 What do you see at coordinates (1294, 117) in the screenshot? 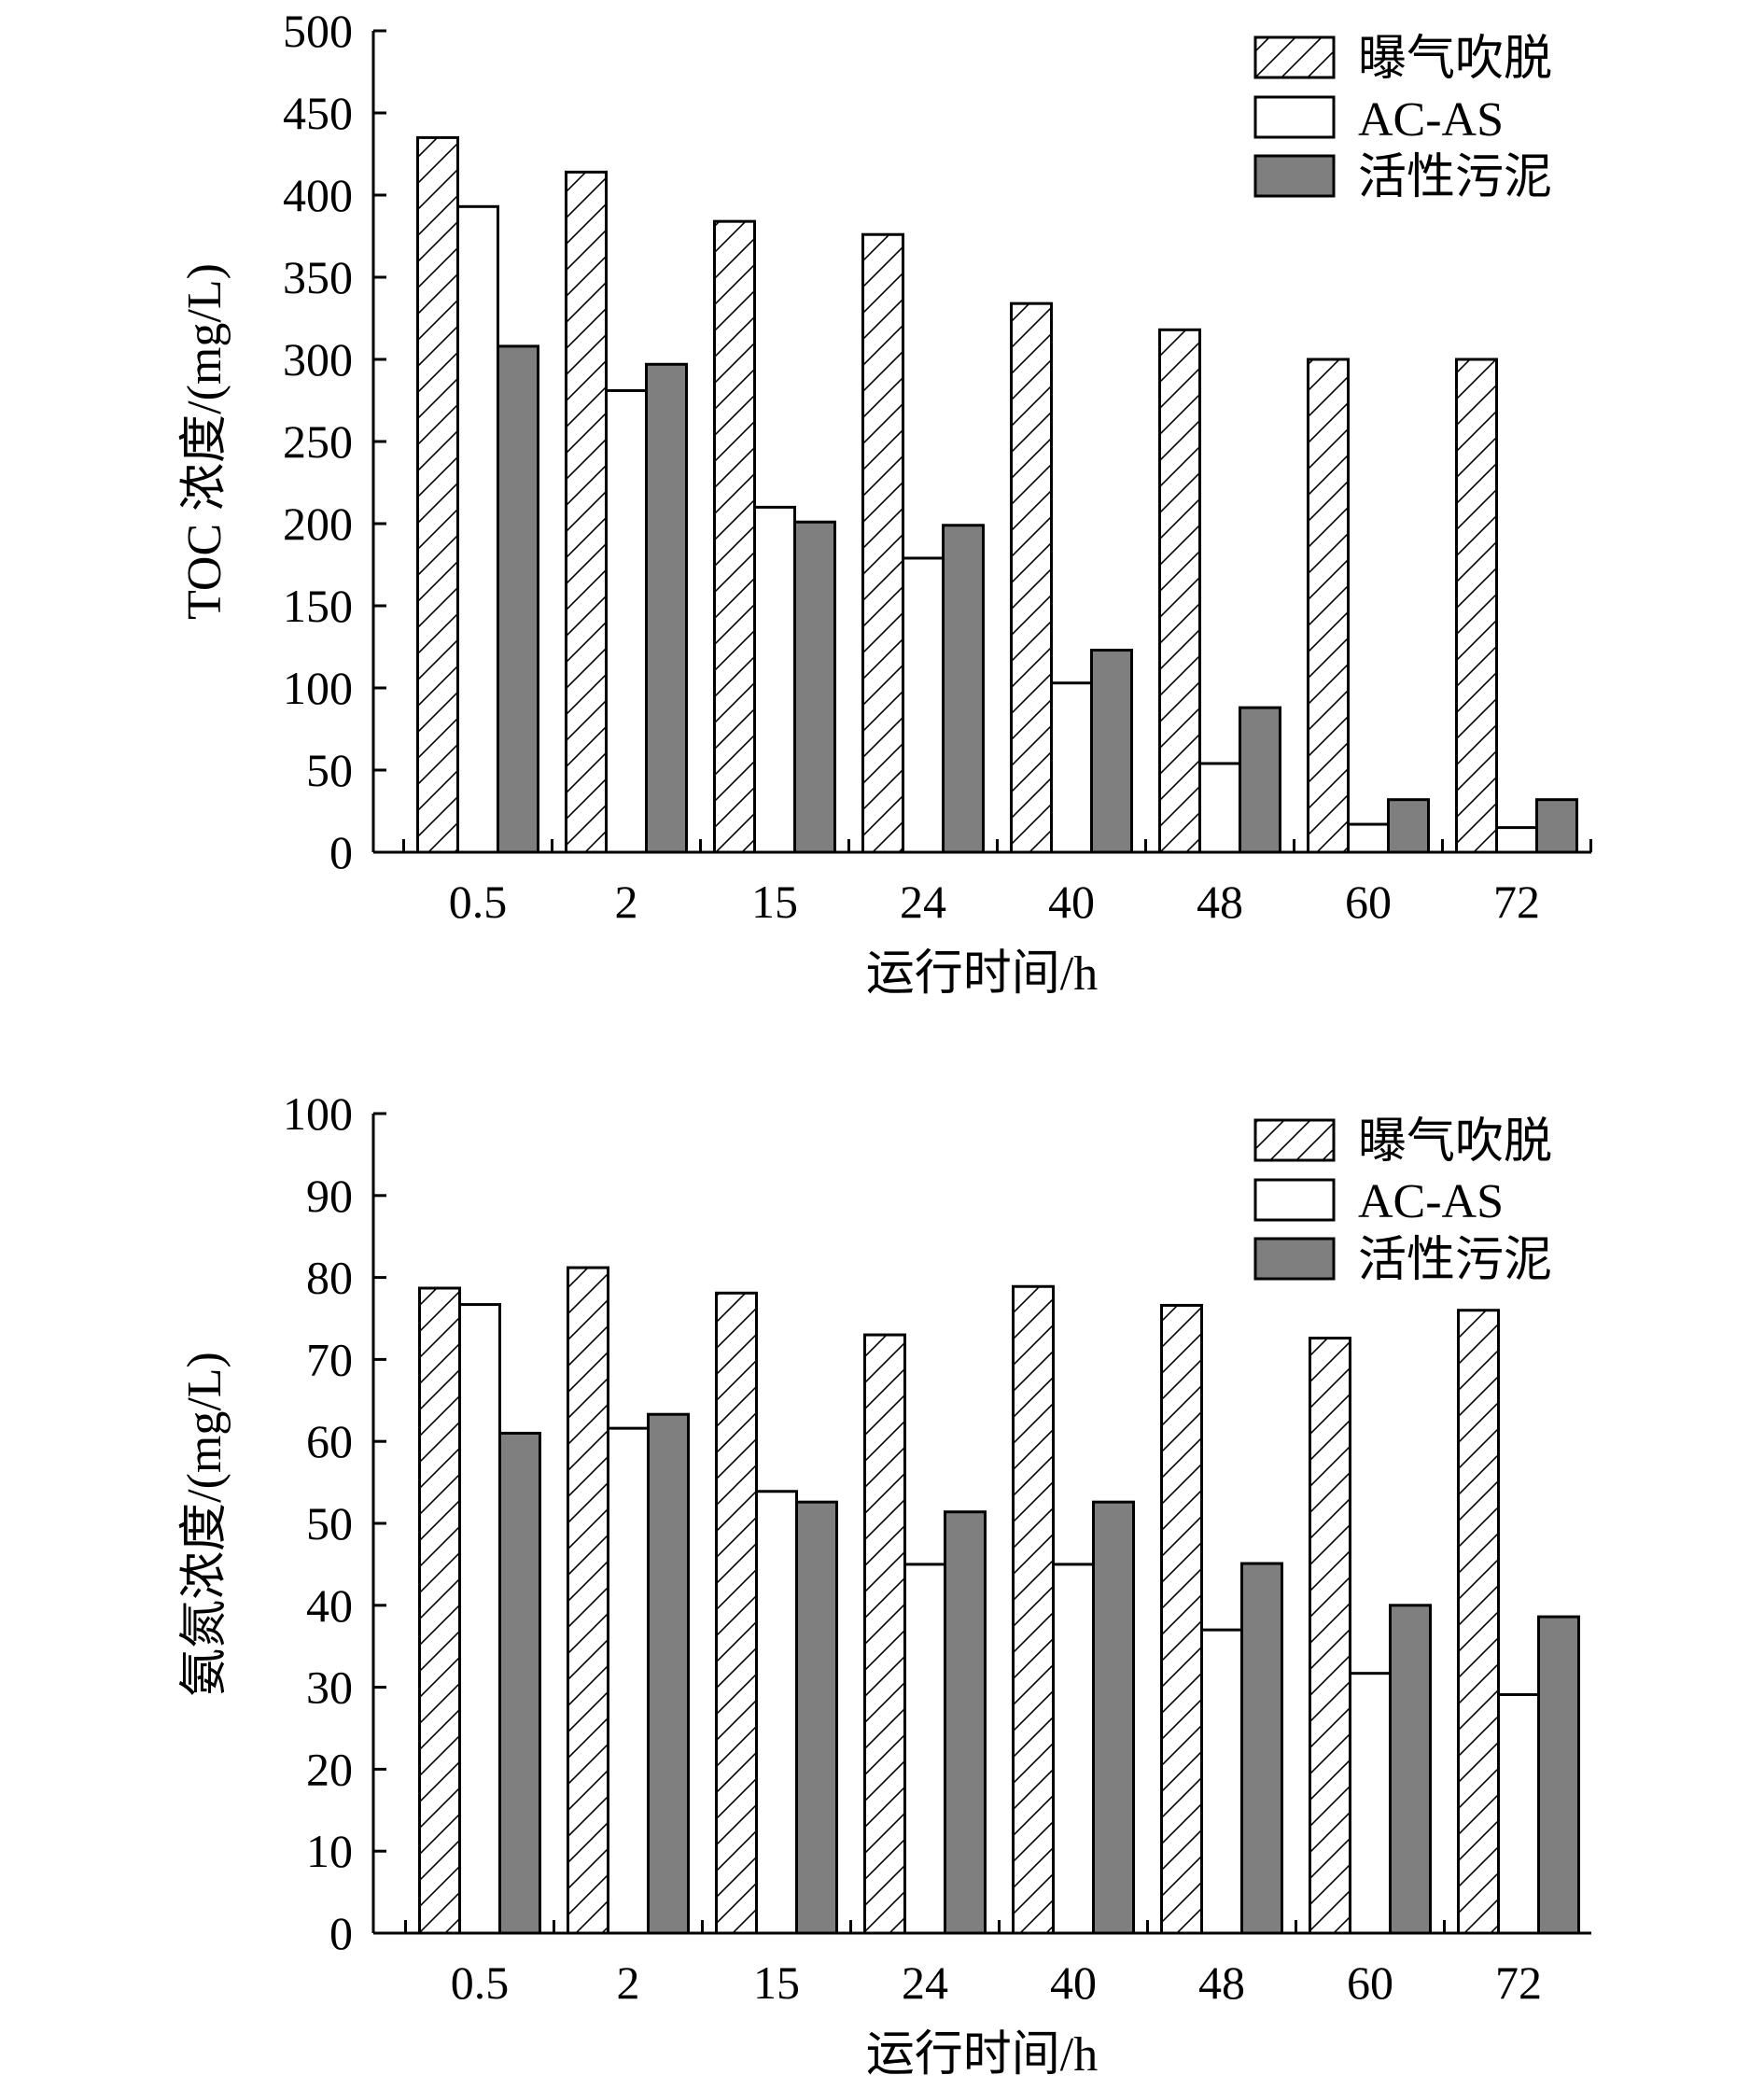
I see `toc-legend-swatch-acas` at bounding box center [1294, 117].